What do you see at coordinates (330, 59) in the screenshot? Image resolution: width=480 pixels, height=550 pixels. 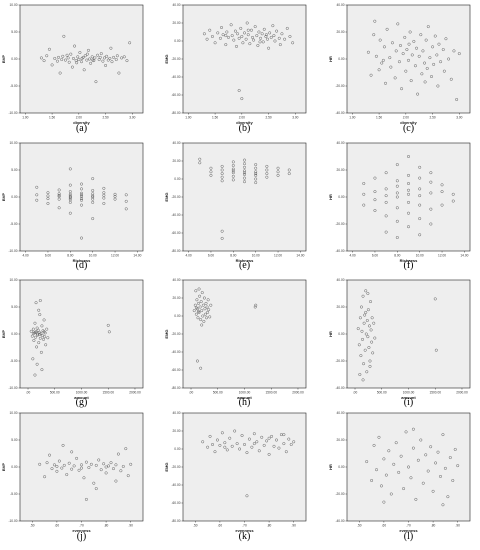 I see `y-axis-label: HR` at bounding box center [330, 59].